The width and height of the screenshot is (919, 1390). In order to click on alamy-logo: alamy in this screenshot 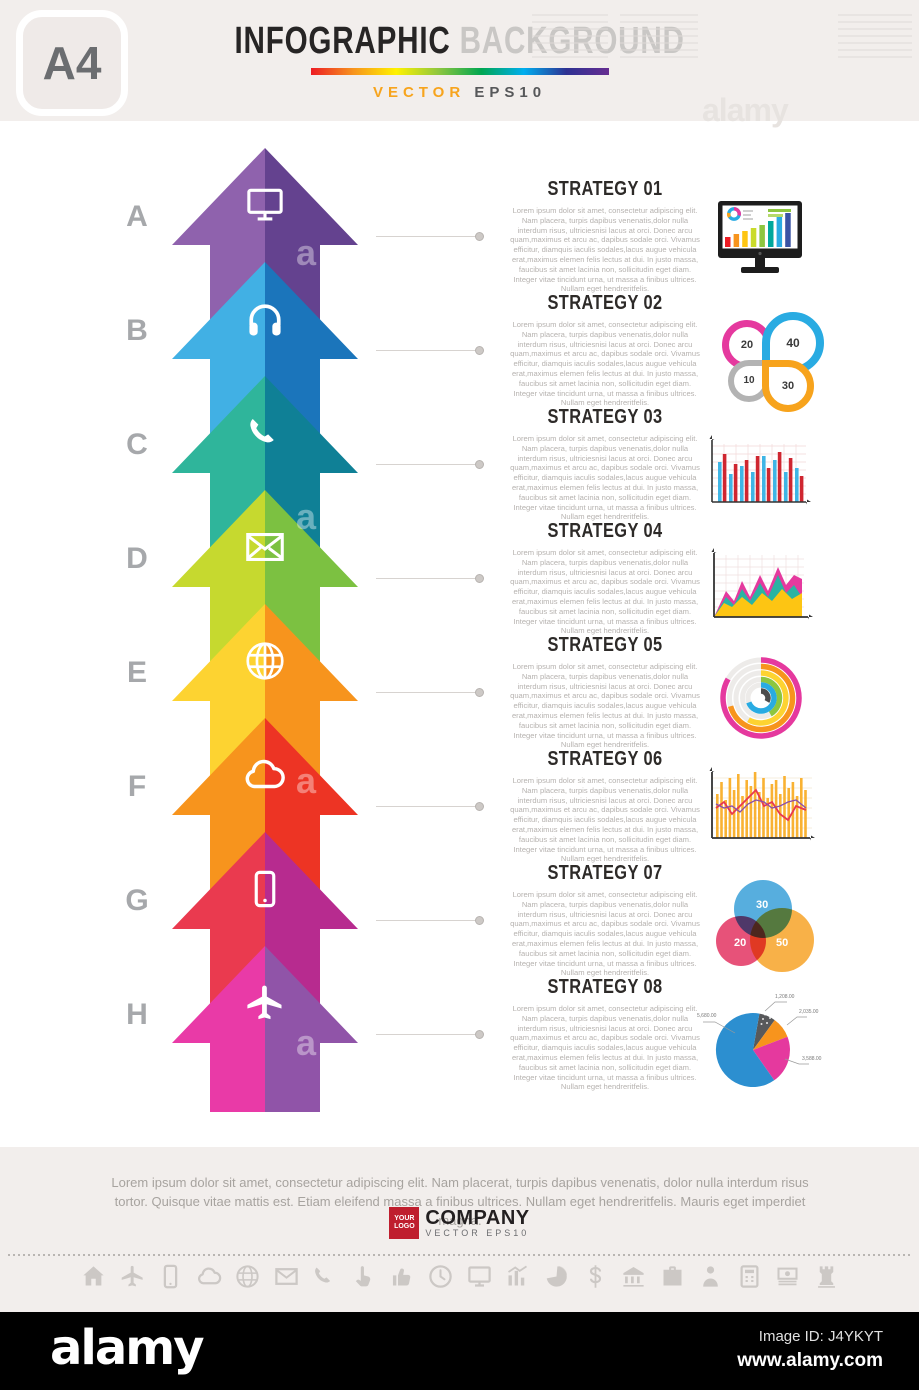, I will do `click(127, 1348)`.